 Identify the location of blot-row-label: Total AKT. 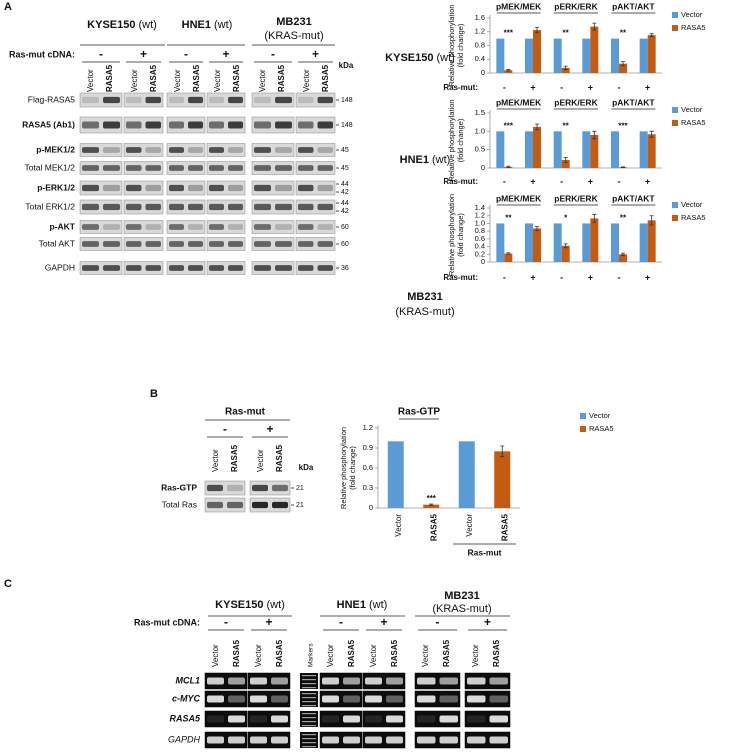
(57, 243).